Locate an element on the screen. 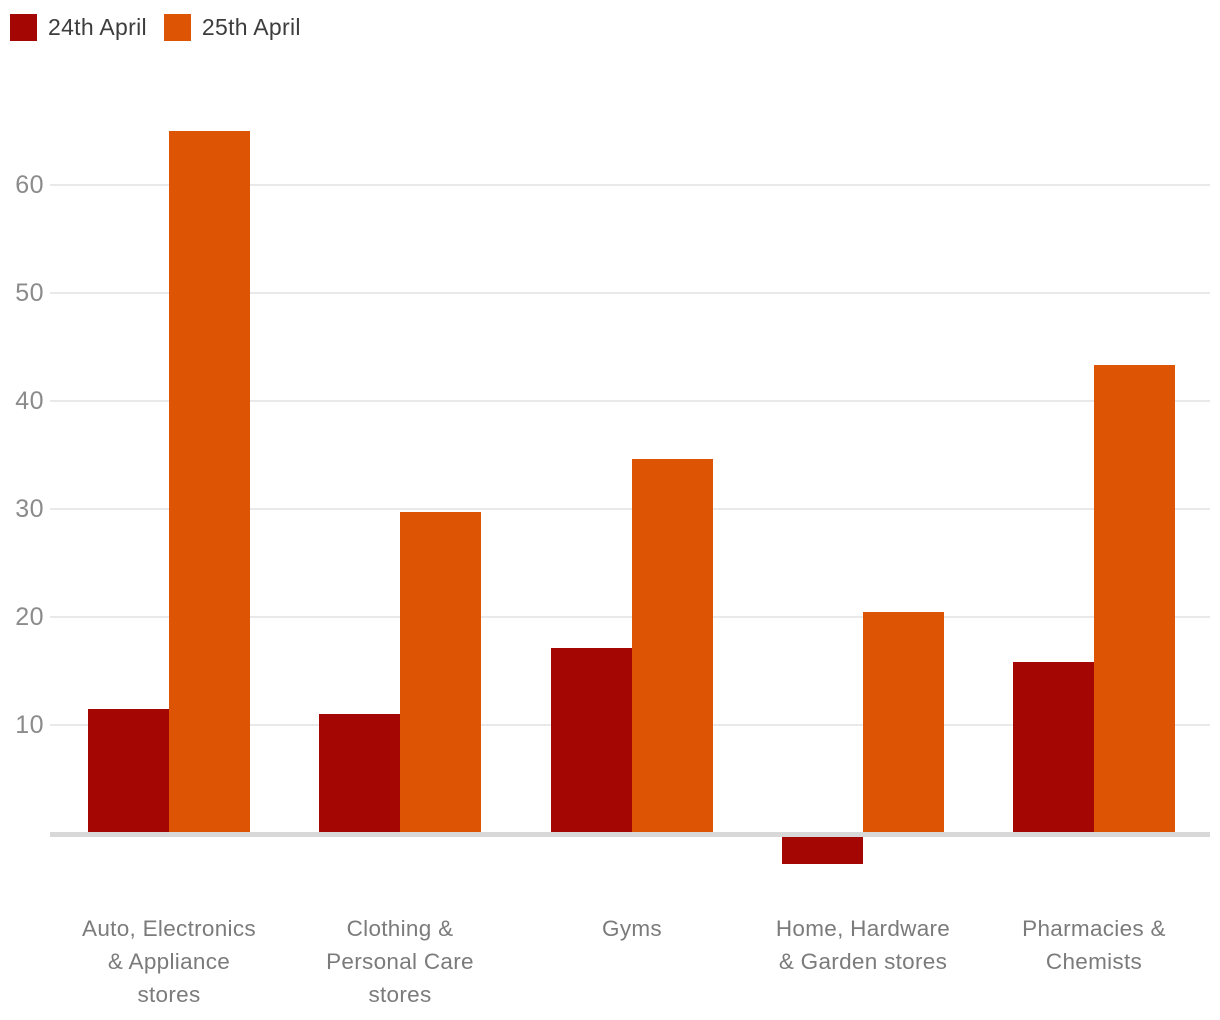 This screenshot has width=1220, height=1020. bar-s0-c3 is located at coordinates (822, 850).